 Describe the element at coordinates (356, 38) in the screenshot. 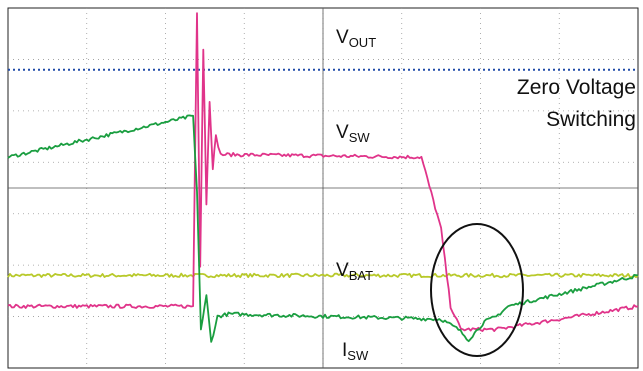

I see `vout-label: VOUT` at that location.